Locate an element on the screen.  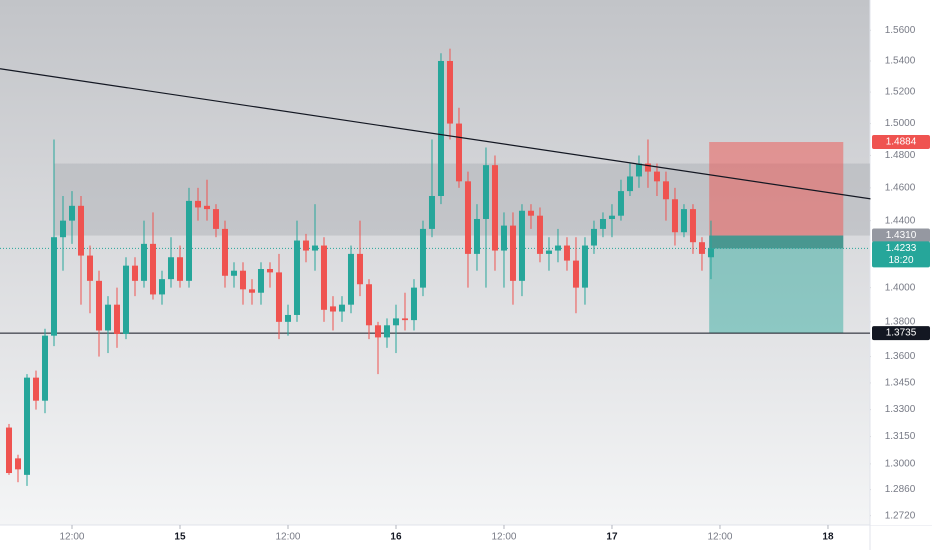
price-tag-label: 1.3735 is located at coordinates (901, 333).